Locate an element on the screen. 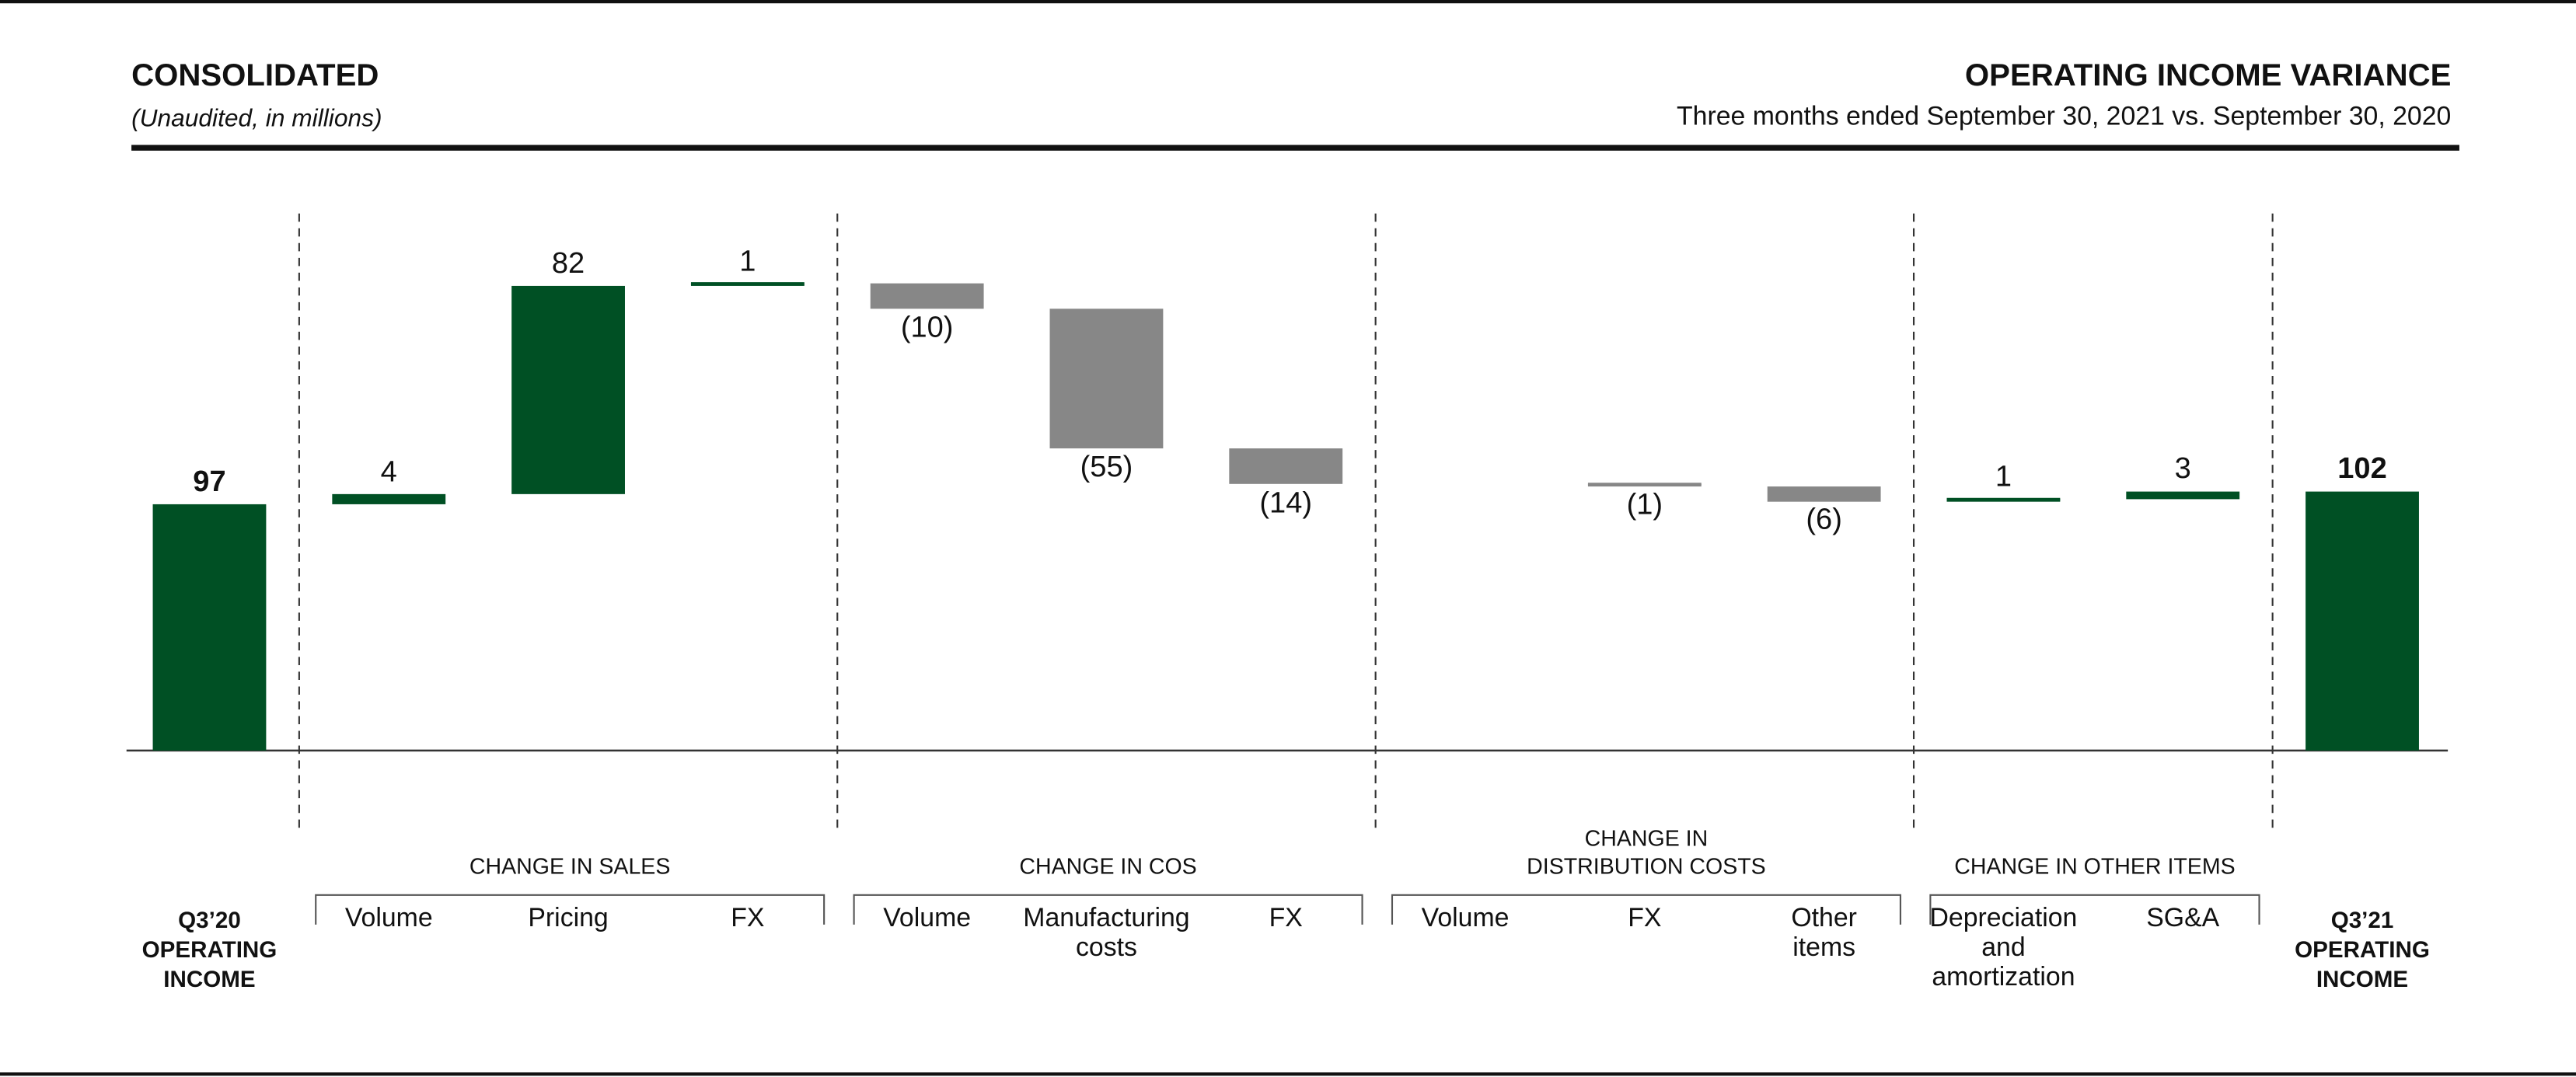  category-label: Manufacturing costs is located at coordinates (1106, 934).